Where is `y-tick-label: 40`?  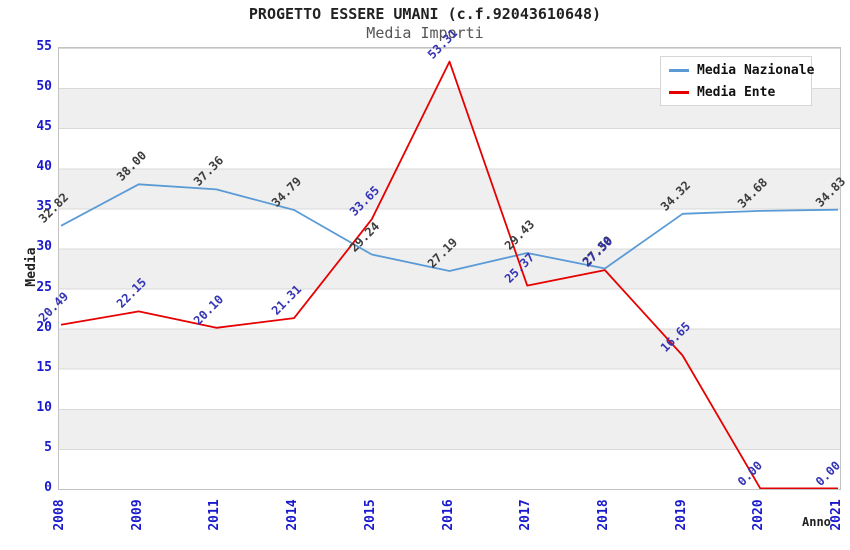 y-tick-label: 40 is located at coordinates (44, 167).